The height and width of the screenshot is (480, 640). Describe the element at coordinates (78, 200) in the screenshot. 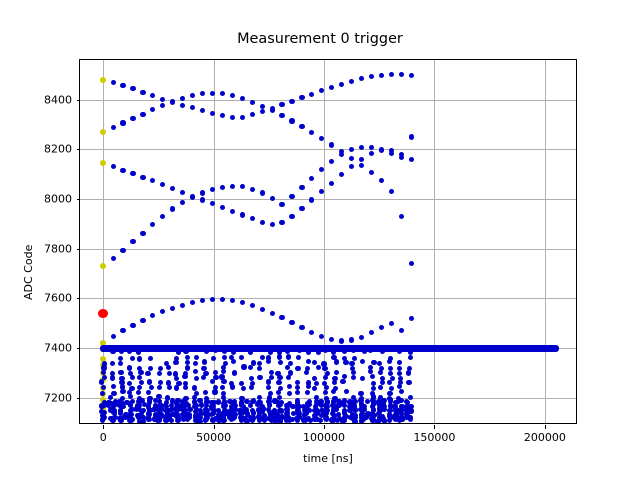

I see `y-tick-mark` at that location.